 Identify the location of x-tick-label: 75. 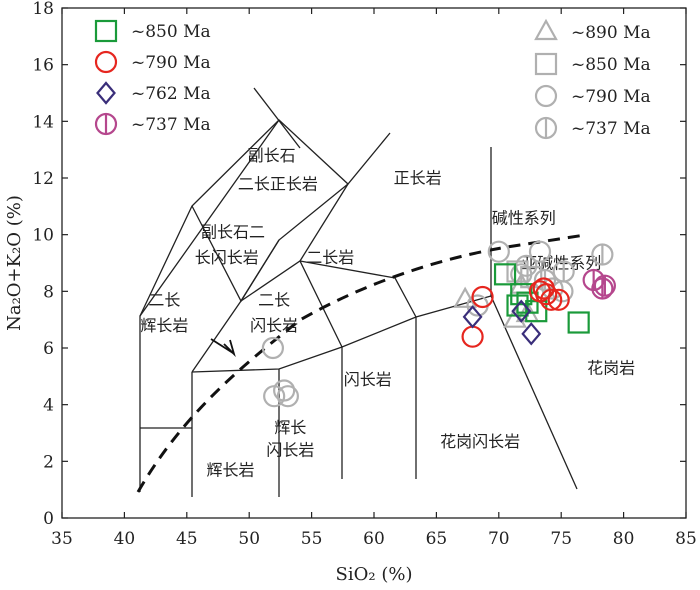
(561, 539).